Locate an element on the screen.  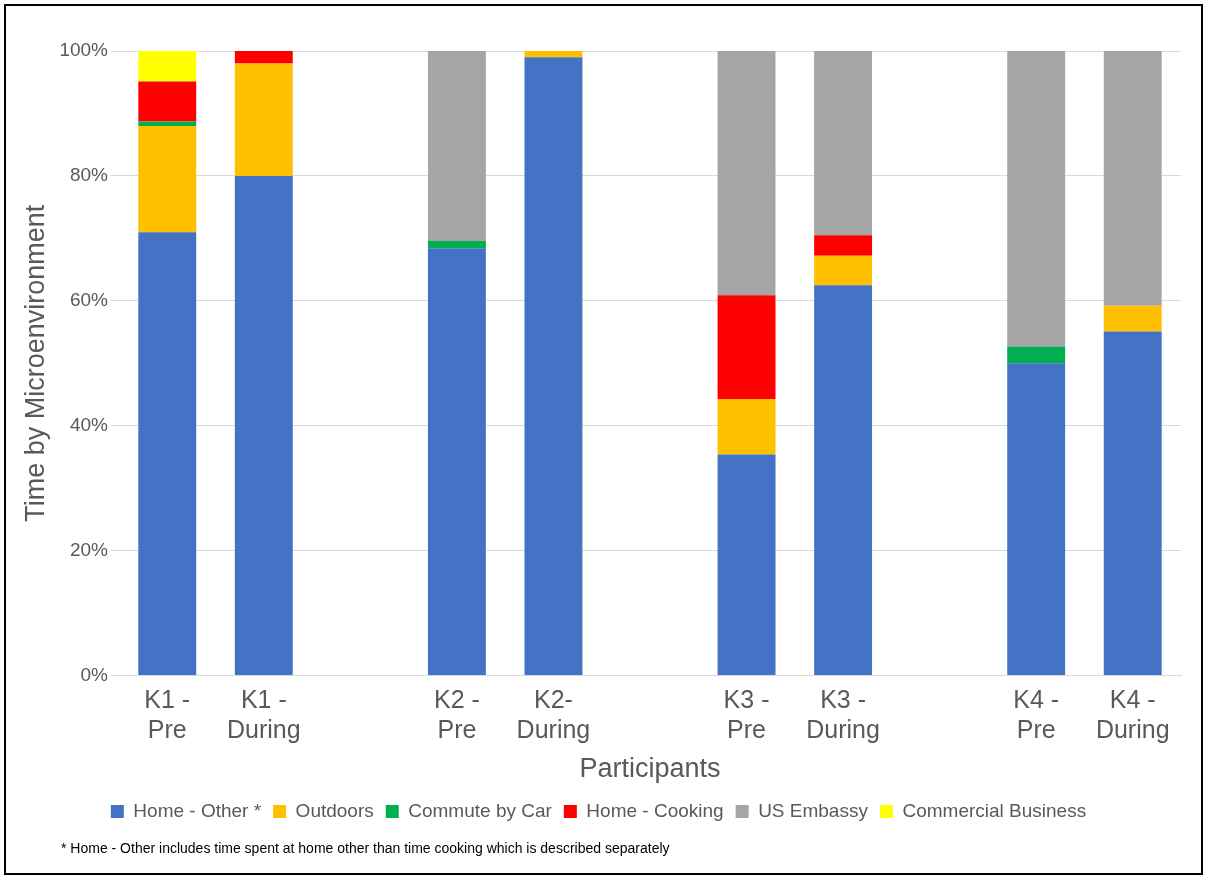
y-tick-label: 20% is located at coordinates (89, 549).